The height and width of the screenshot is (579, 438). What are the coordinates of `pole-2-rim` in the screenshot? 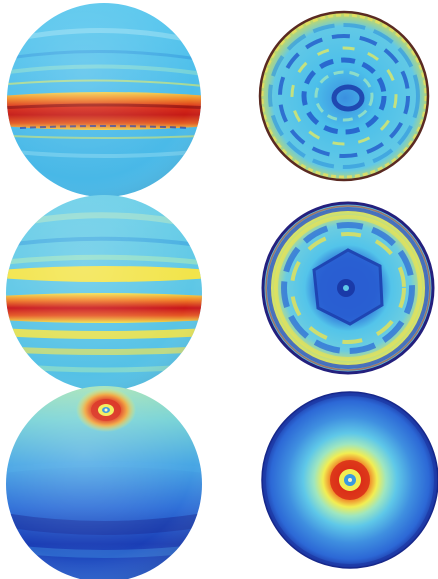 It's located at (348, 288).